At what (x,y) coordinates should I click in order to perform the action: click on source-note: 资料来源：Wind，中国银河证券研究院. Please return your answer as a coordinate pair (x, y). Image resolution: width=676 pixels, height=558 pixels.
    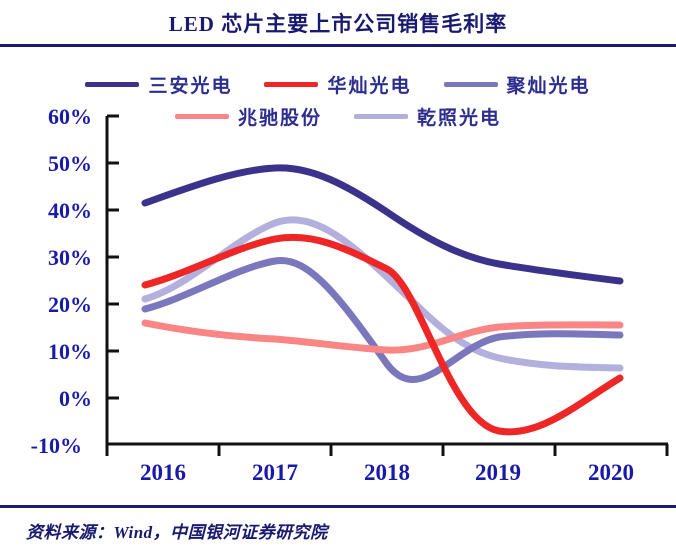
    Looking at the image, I should click on (177, 532).